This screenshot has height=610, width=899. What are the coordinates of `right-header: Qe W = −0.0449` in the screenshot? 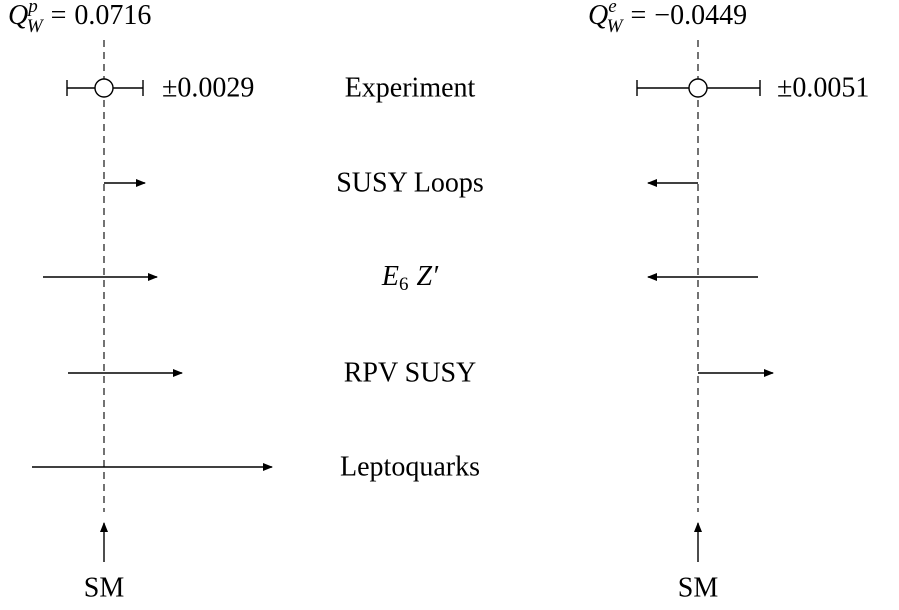 It's located at (667, 18).